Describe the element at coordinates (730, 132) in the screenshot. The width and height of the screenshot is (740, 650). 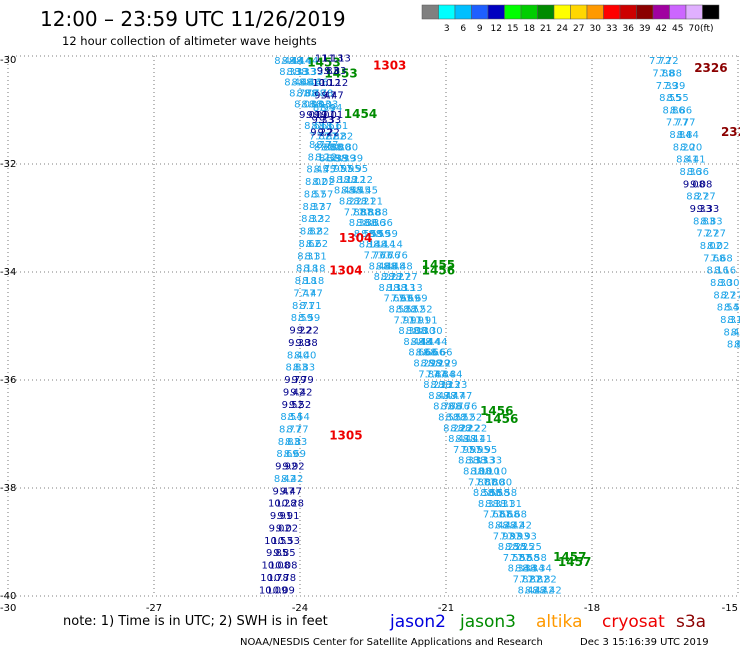
I see `pass-time-label: 2326` at that location.